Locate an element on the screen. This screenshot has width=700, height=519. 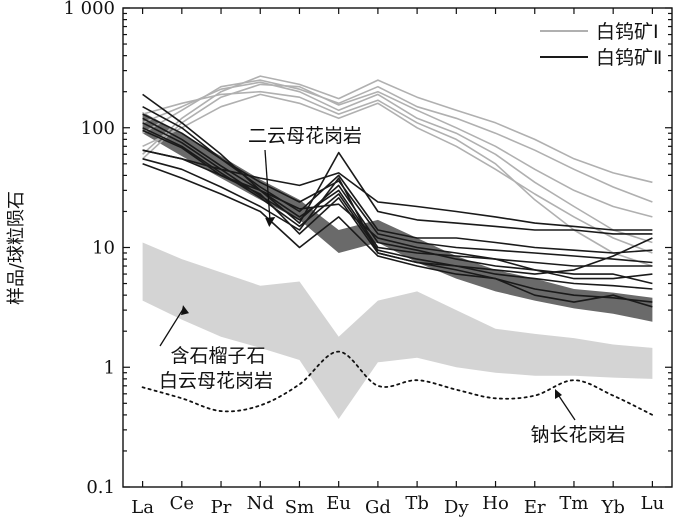
y-tick-label: 1 000 is located at coordinates (89, 9).